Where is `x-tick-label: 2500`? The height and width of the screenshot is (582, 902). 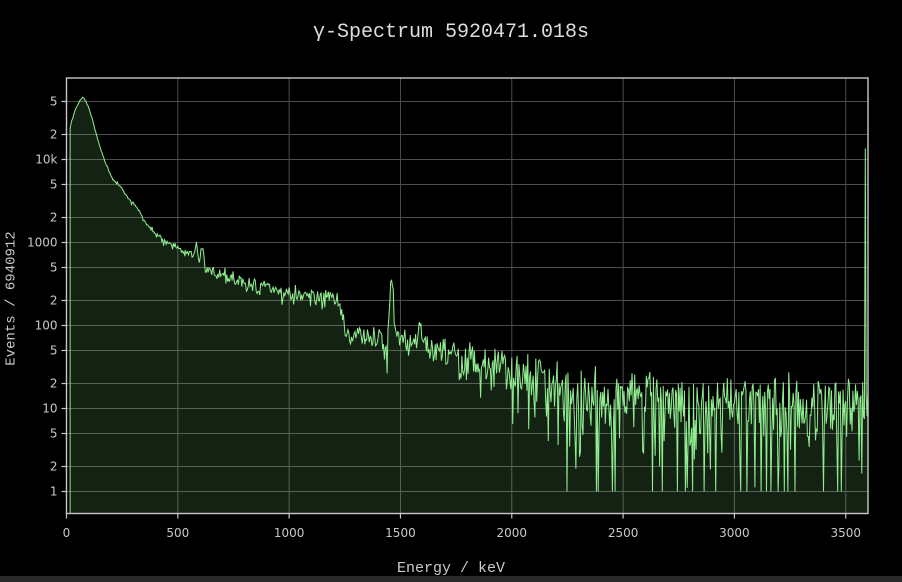
x-tick-label: 2500 is located at coordinates (623, 533).